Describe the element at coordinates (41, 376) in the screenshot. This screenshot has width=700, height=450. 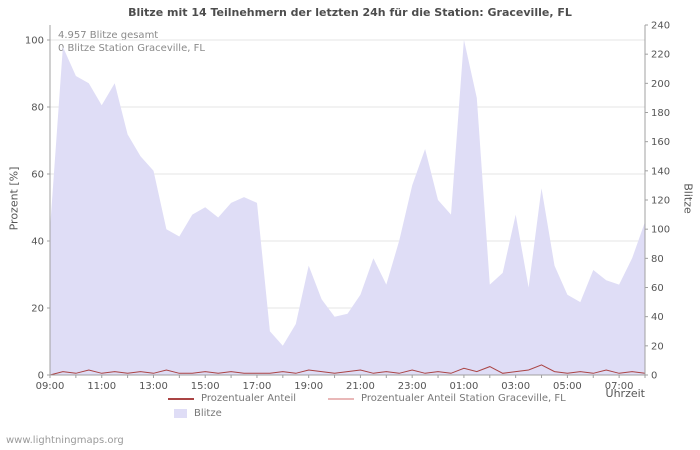
I see `y-tick-label-left: 0` at that location.